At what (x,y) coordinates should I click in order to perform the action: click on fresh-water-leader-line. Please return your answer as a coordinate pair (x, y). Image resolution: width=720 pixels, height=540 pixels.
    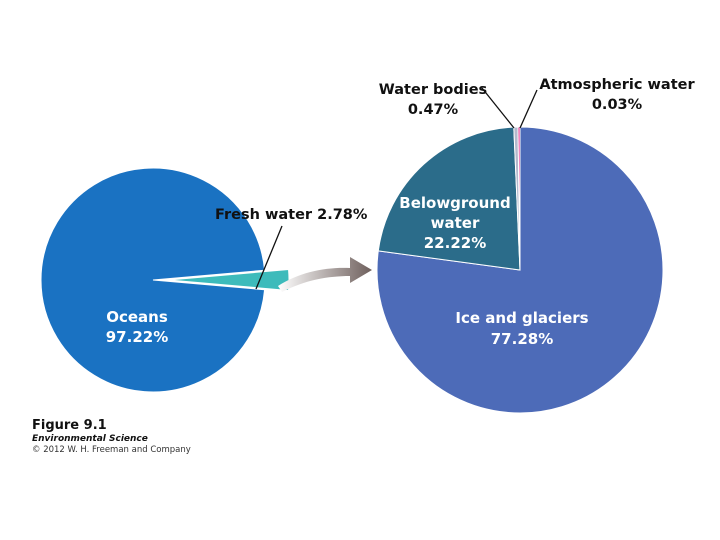
    Looking at the image, I should click on (269, 257).